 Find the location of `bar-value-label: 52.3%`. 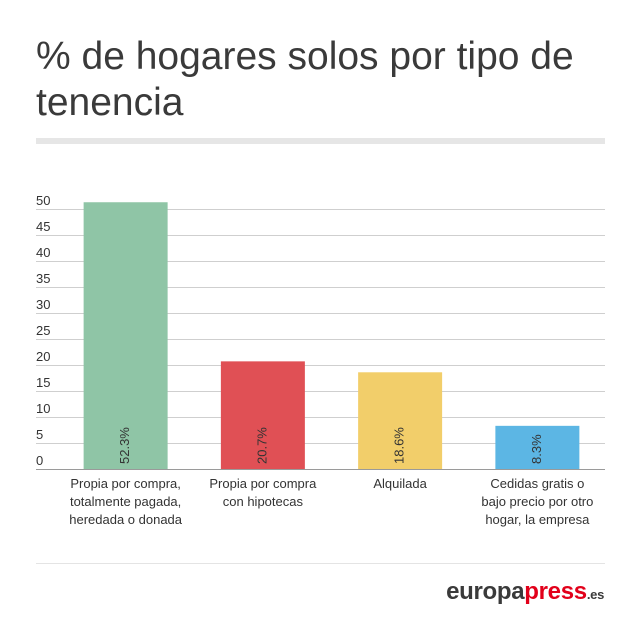

bar-value-label: 52.3% is located at coordinates (124, 445).